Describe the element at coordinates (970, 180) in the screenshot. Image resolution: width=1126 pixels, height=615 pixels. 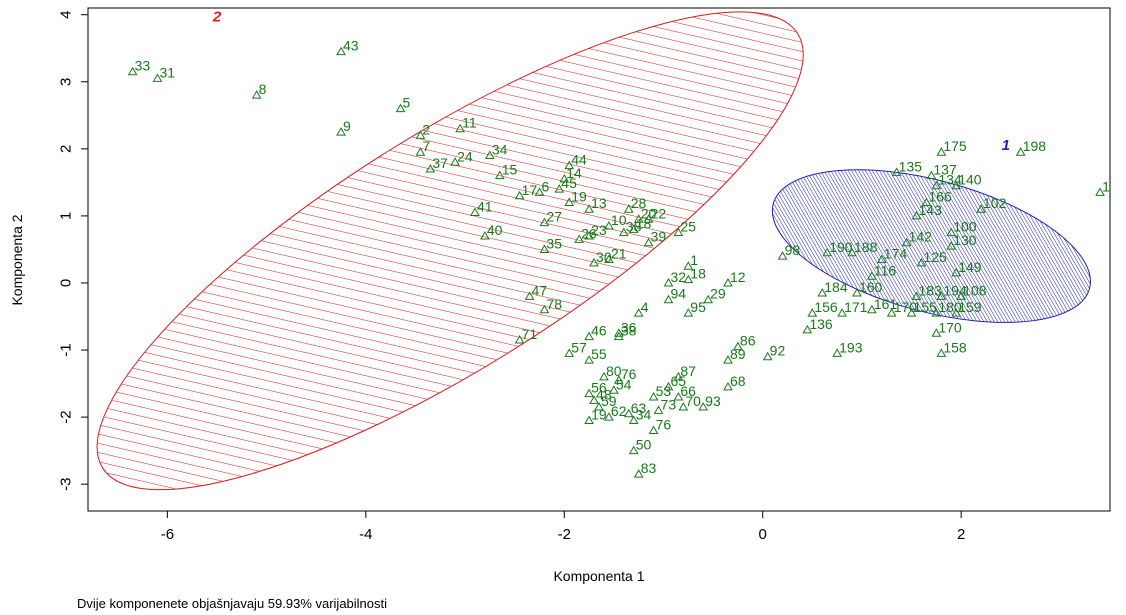
I see `point-label: 140` at that location.